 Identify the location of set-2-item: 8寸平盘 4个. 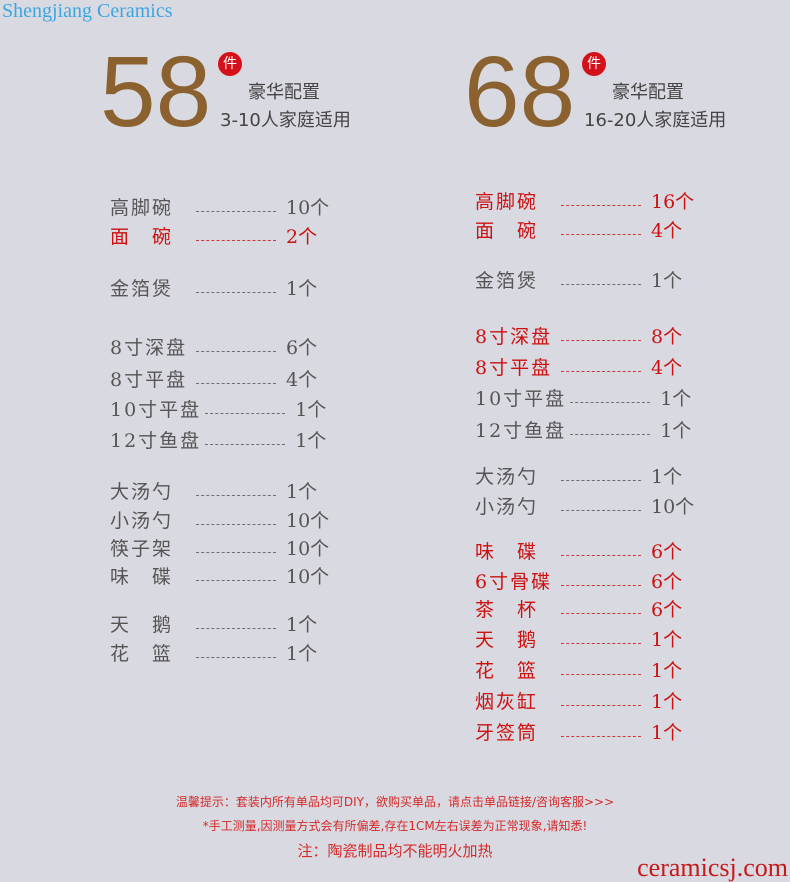
(578, 368).